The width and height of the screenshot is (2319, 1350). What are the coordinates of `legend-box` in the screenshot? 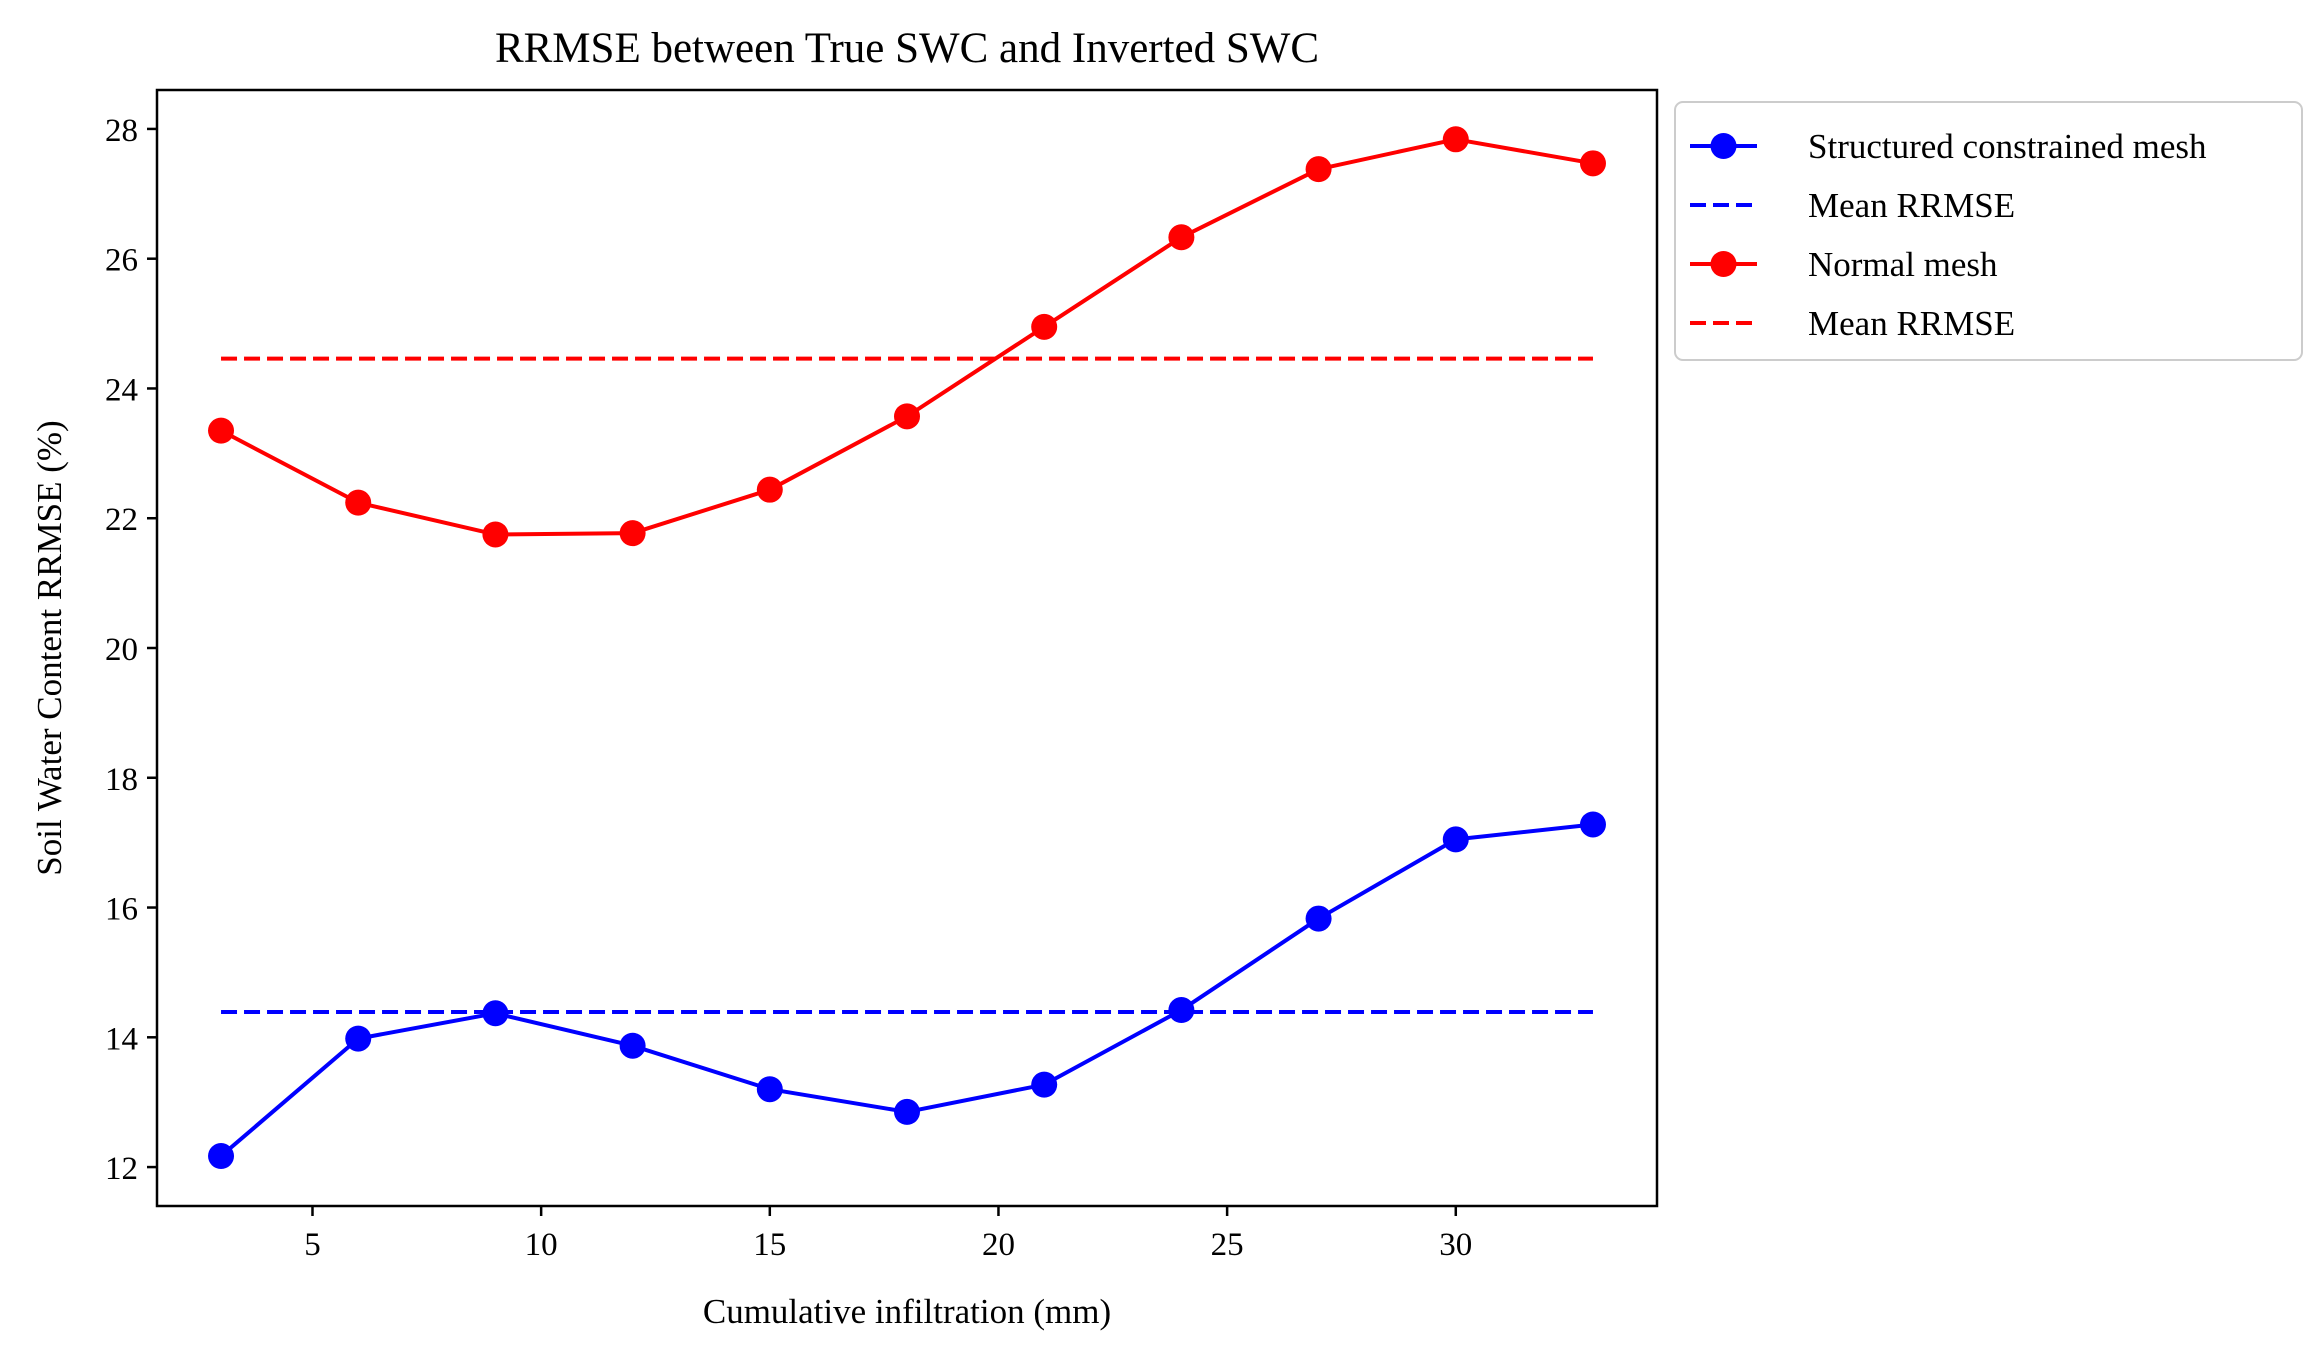 It's located at (1988, 231).